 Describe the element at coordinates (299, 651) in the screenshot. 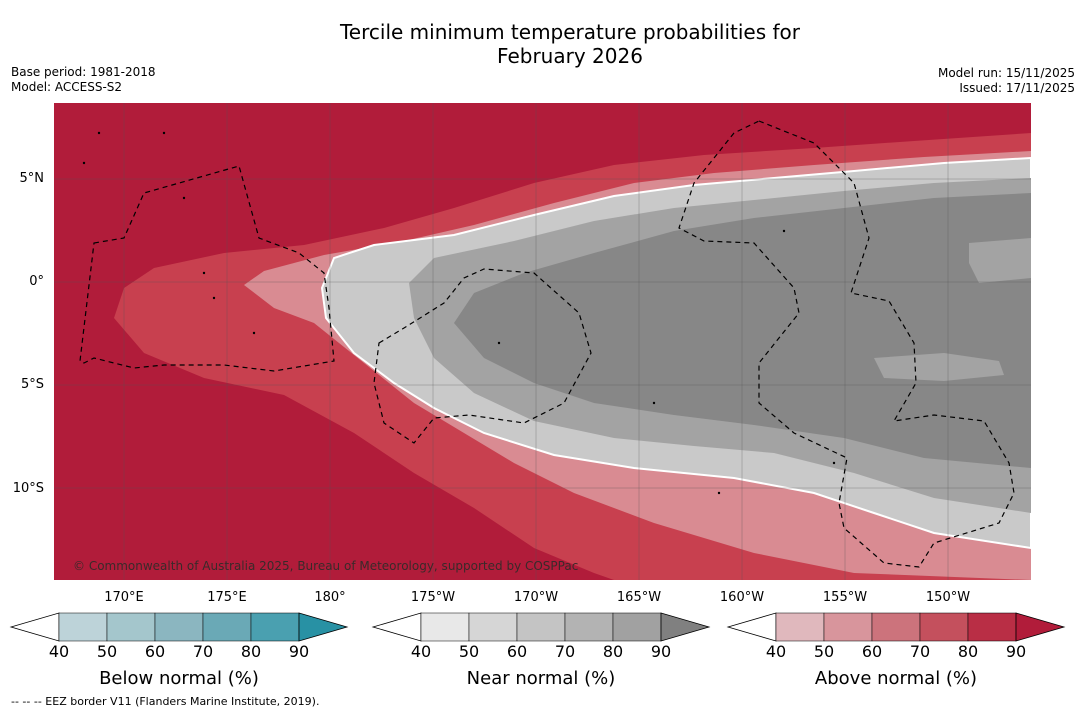

I see `tick-below-90: 90` at that location.